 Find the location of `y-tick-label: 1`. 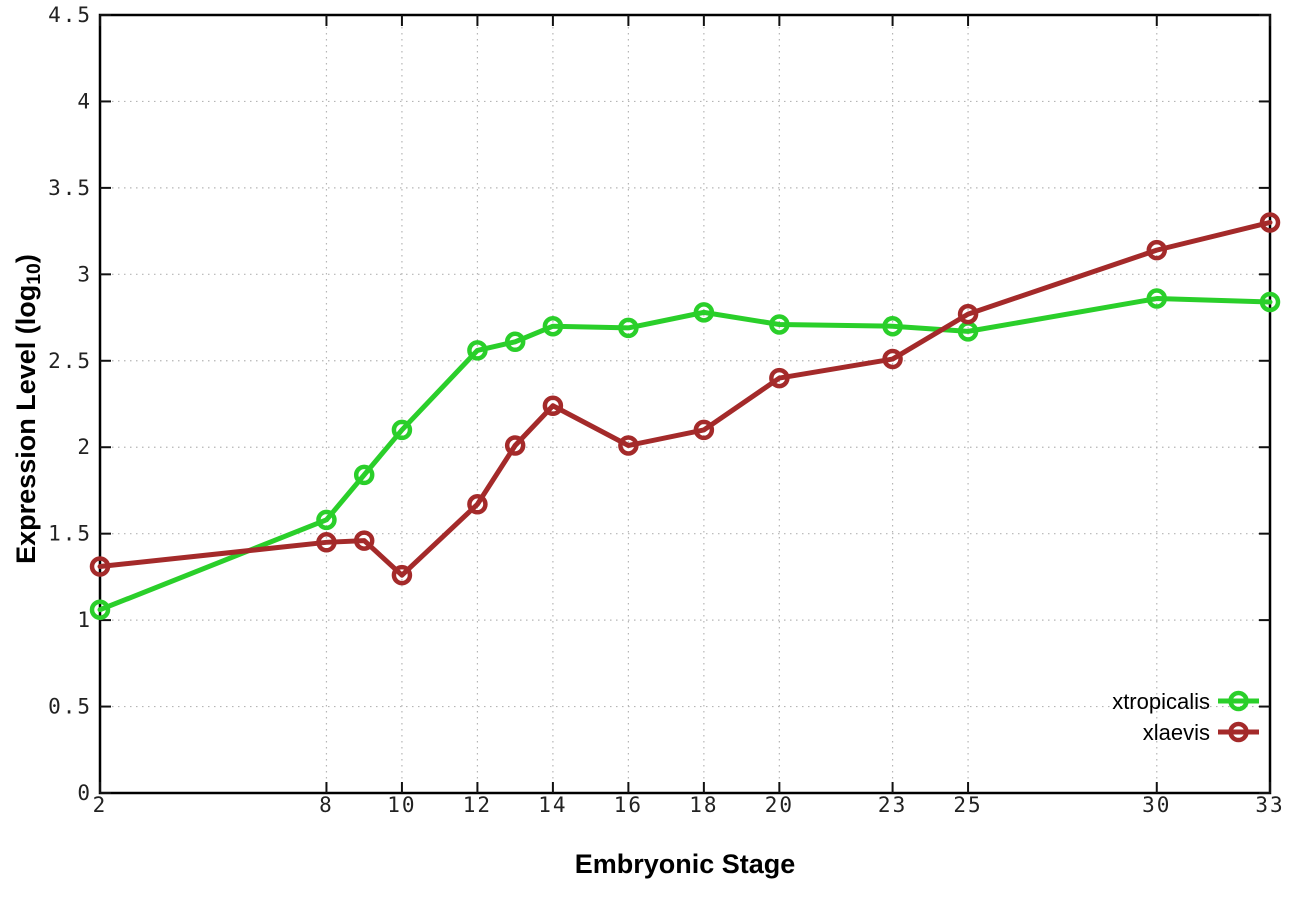

y-tick-label: 1 is located at coordinates (84, 620).